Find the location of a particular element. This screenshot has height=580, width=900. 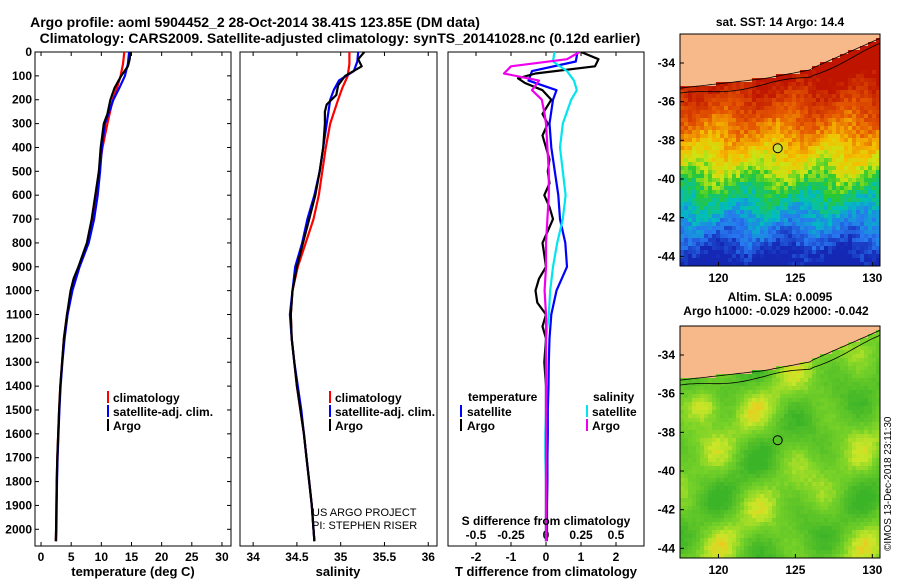

sla-map-title-line1: Altim. SLA: 0.0095 is located at coordinates (780, 297).